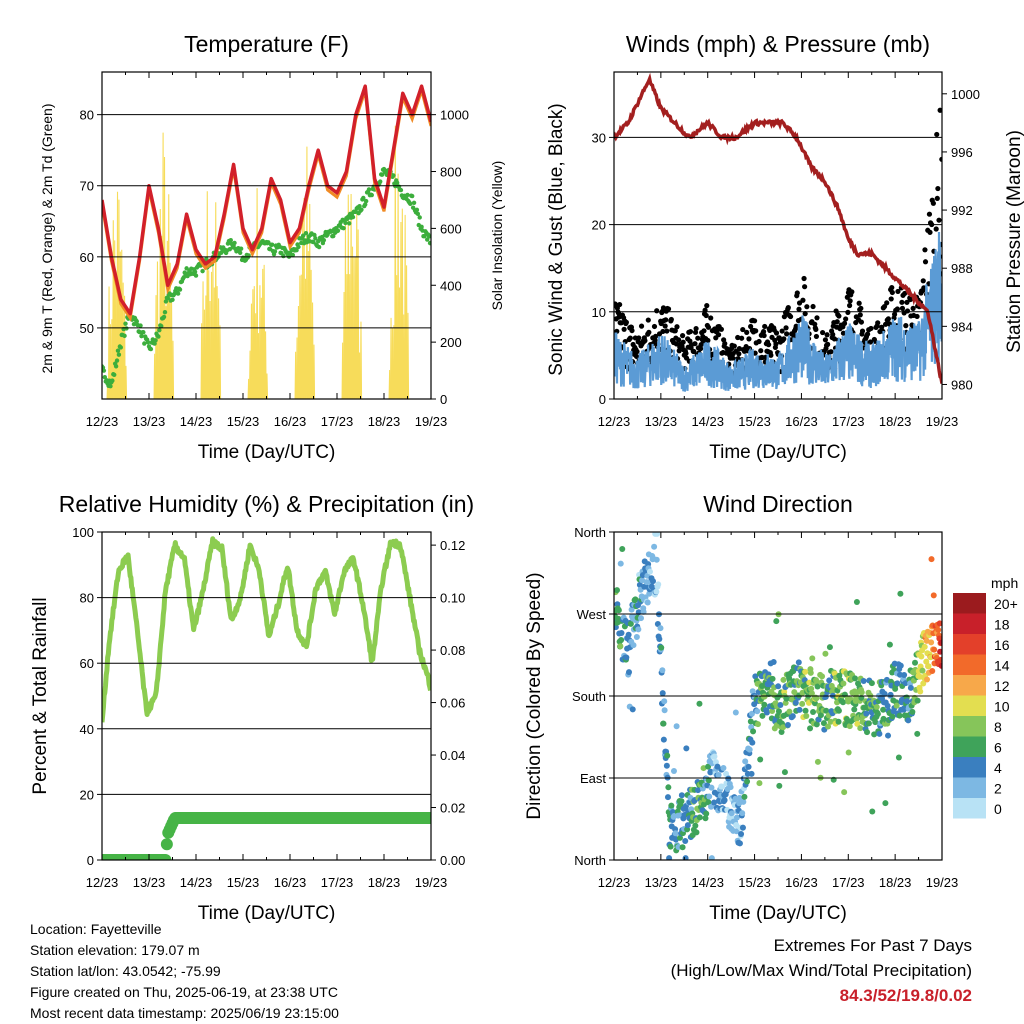 The width and height of the screenshot is (1024, 1024). What do you see at coordinates (556, 239) in the screenshot?
I see `y-axis-label-left: Sonic Wind & Gust (Blue, Black)` at bounding box center [556, 239].